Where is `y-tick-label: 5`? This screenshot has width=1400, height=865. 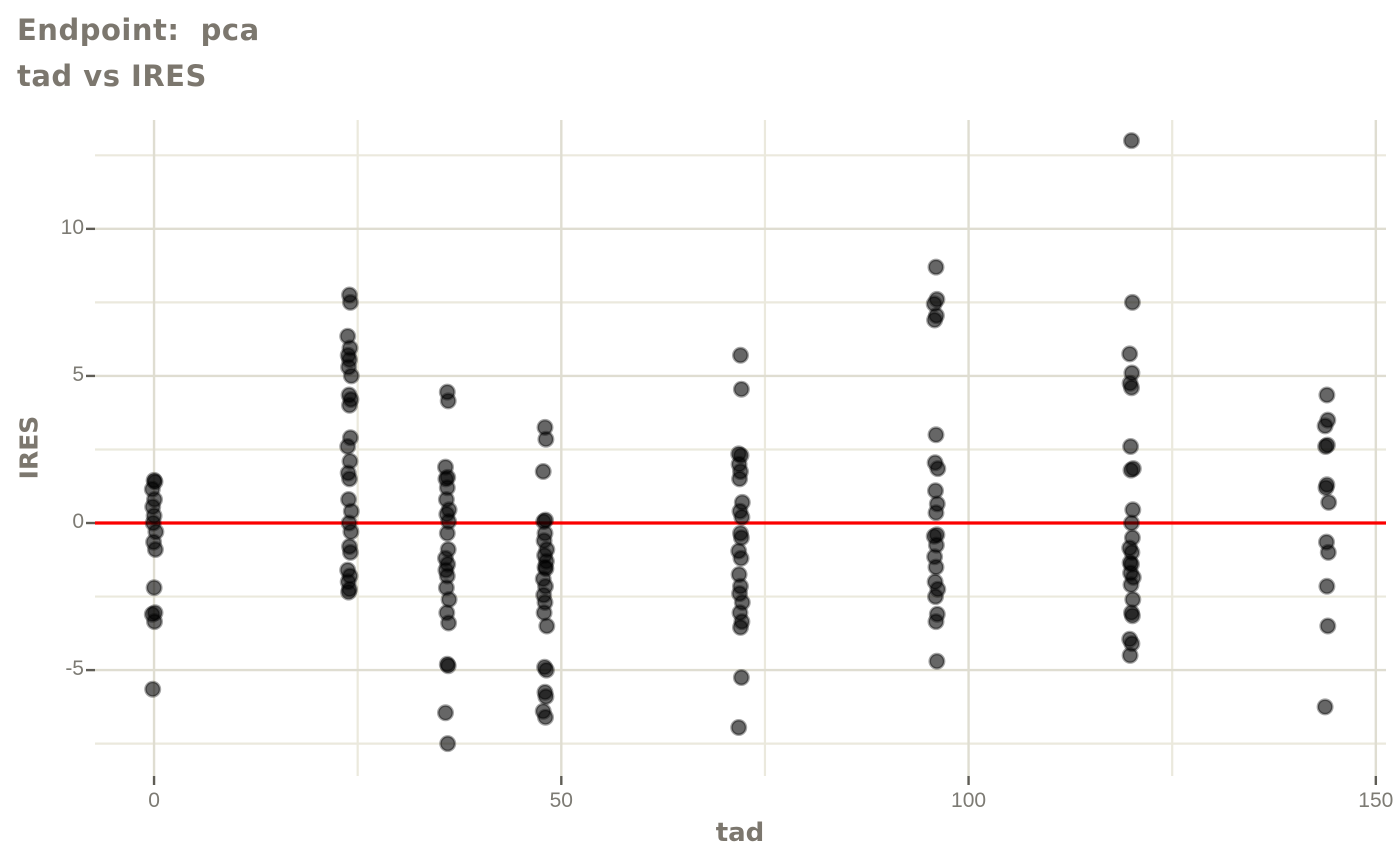
y-tick-label: 5 is located at coordinates (78, 374).